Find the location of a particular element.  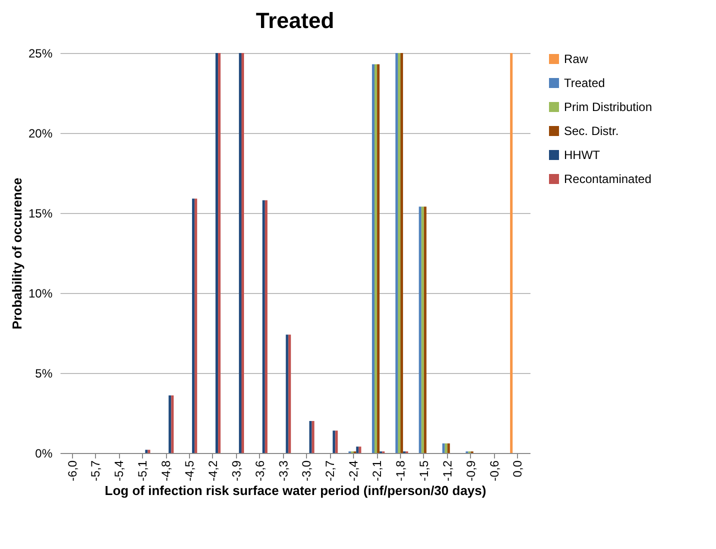

x-tick-label: -2,1 is located at coordinates (377, 471).